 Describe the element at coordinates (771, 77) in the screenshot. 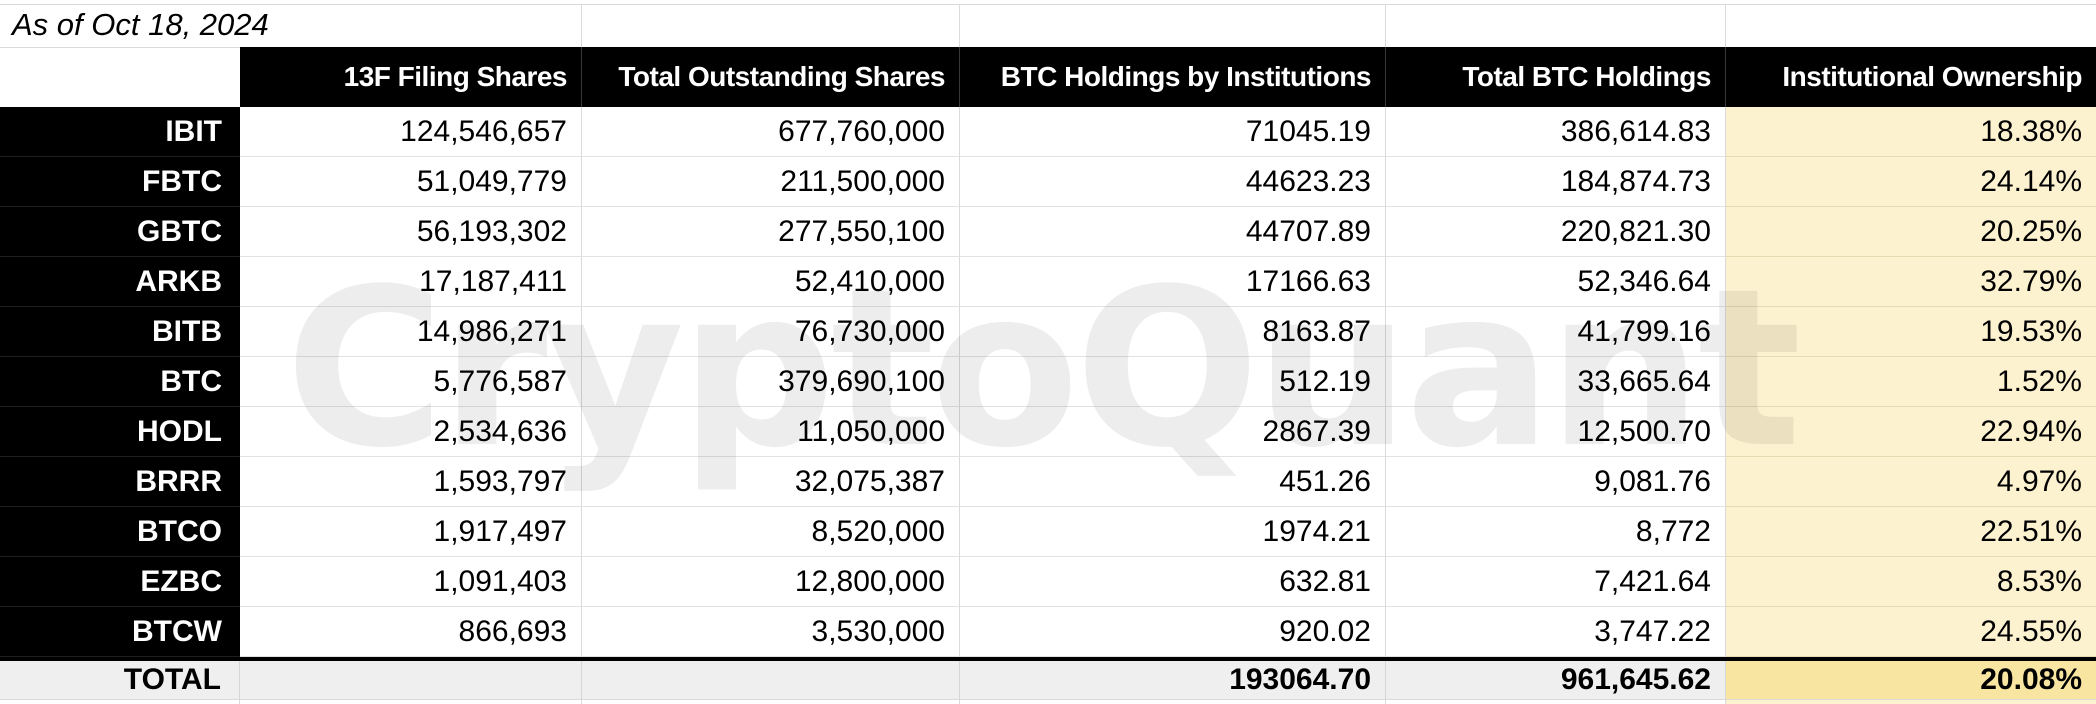

I see `header-total-outstanding-shares: Total Outstanding Shares` at that location.